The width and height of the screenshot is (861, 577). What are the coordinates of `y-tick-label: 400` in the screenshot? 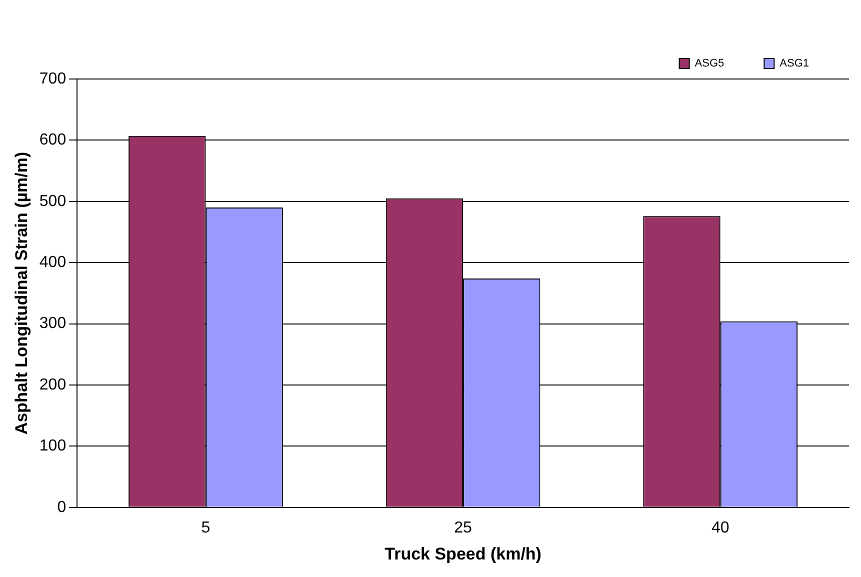 It's located at (52, 263).